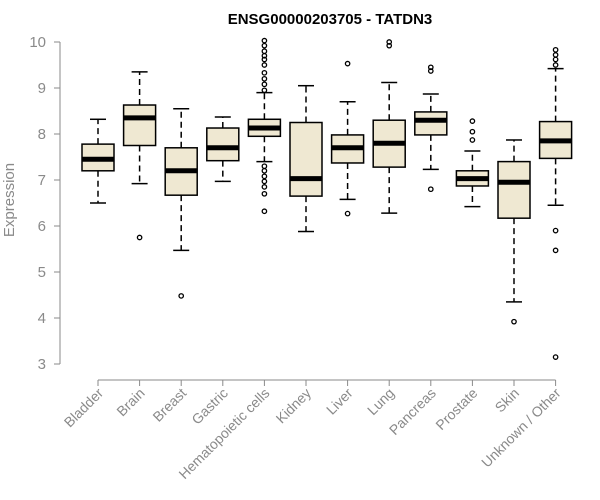 This screenshot has height=500, width=600. Describe the element at coordinates (347, 138) in the screenshot. I see `box-liver` at that location.